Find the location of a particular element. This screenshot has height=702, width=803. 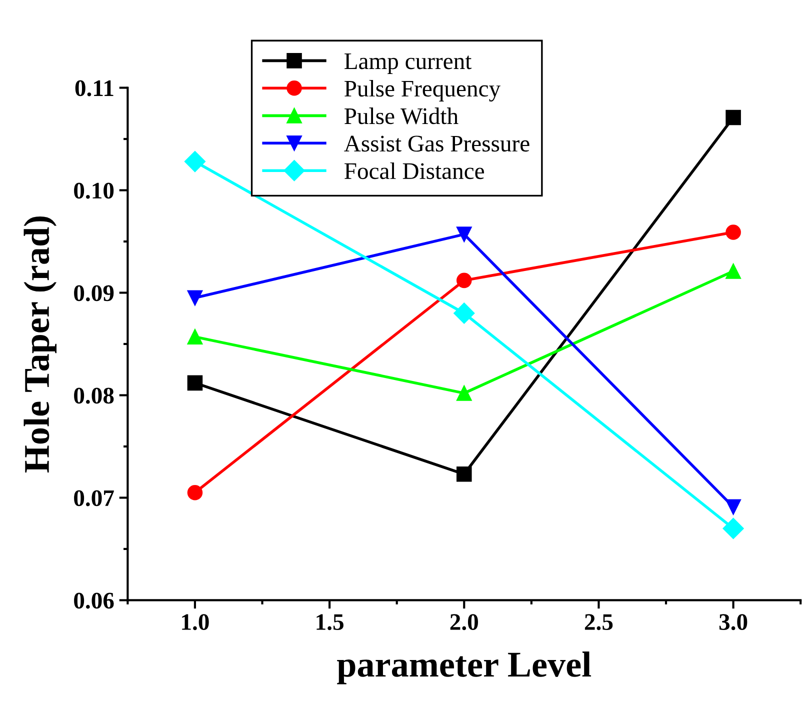

y-tick-label: 0.08 is located at coordinates (94, 396).